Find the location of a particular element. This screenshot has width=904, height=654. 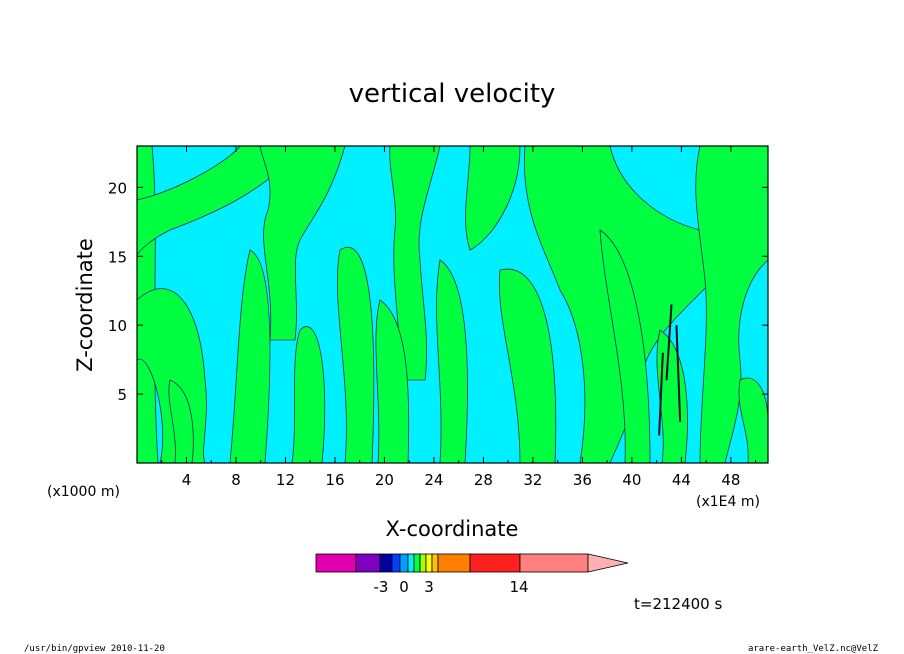

x-tick-label: 20 is located at coordinates (384, 480).